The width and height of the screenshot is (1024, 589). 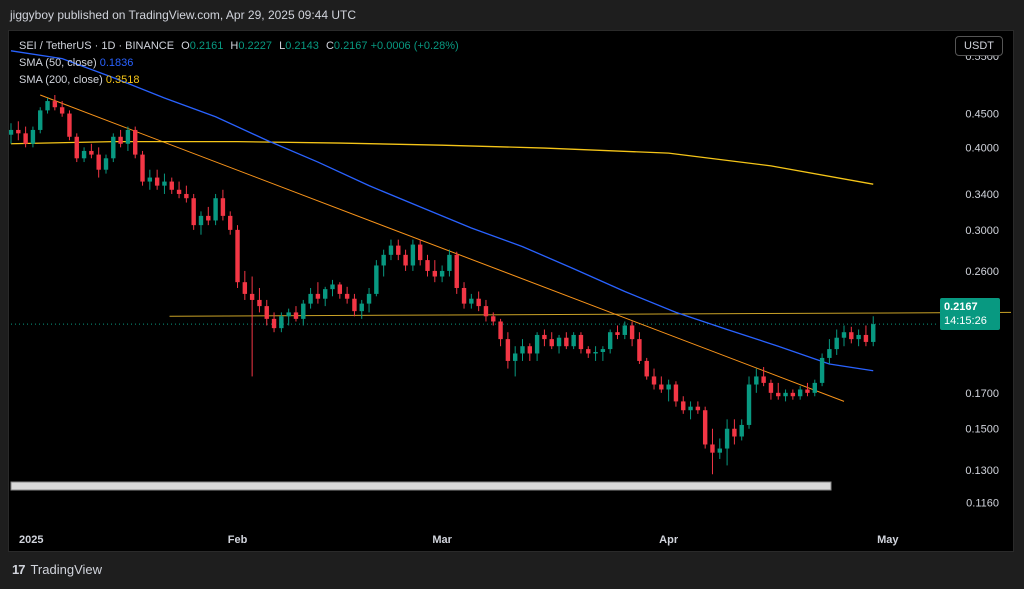 I want to click on sma50-row: SMA (50, close) 0.1836, so click(x=239, y=63).